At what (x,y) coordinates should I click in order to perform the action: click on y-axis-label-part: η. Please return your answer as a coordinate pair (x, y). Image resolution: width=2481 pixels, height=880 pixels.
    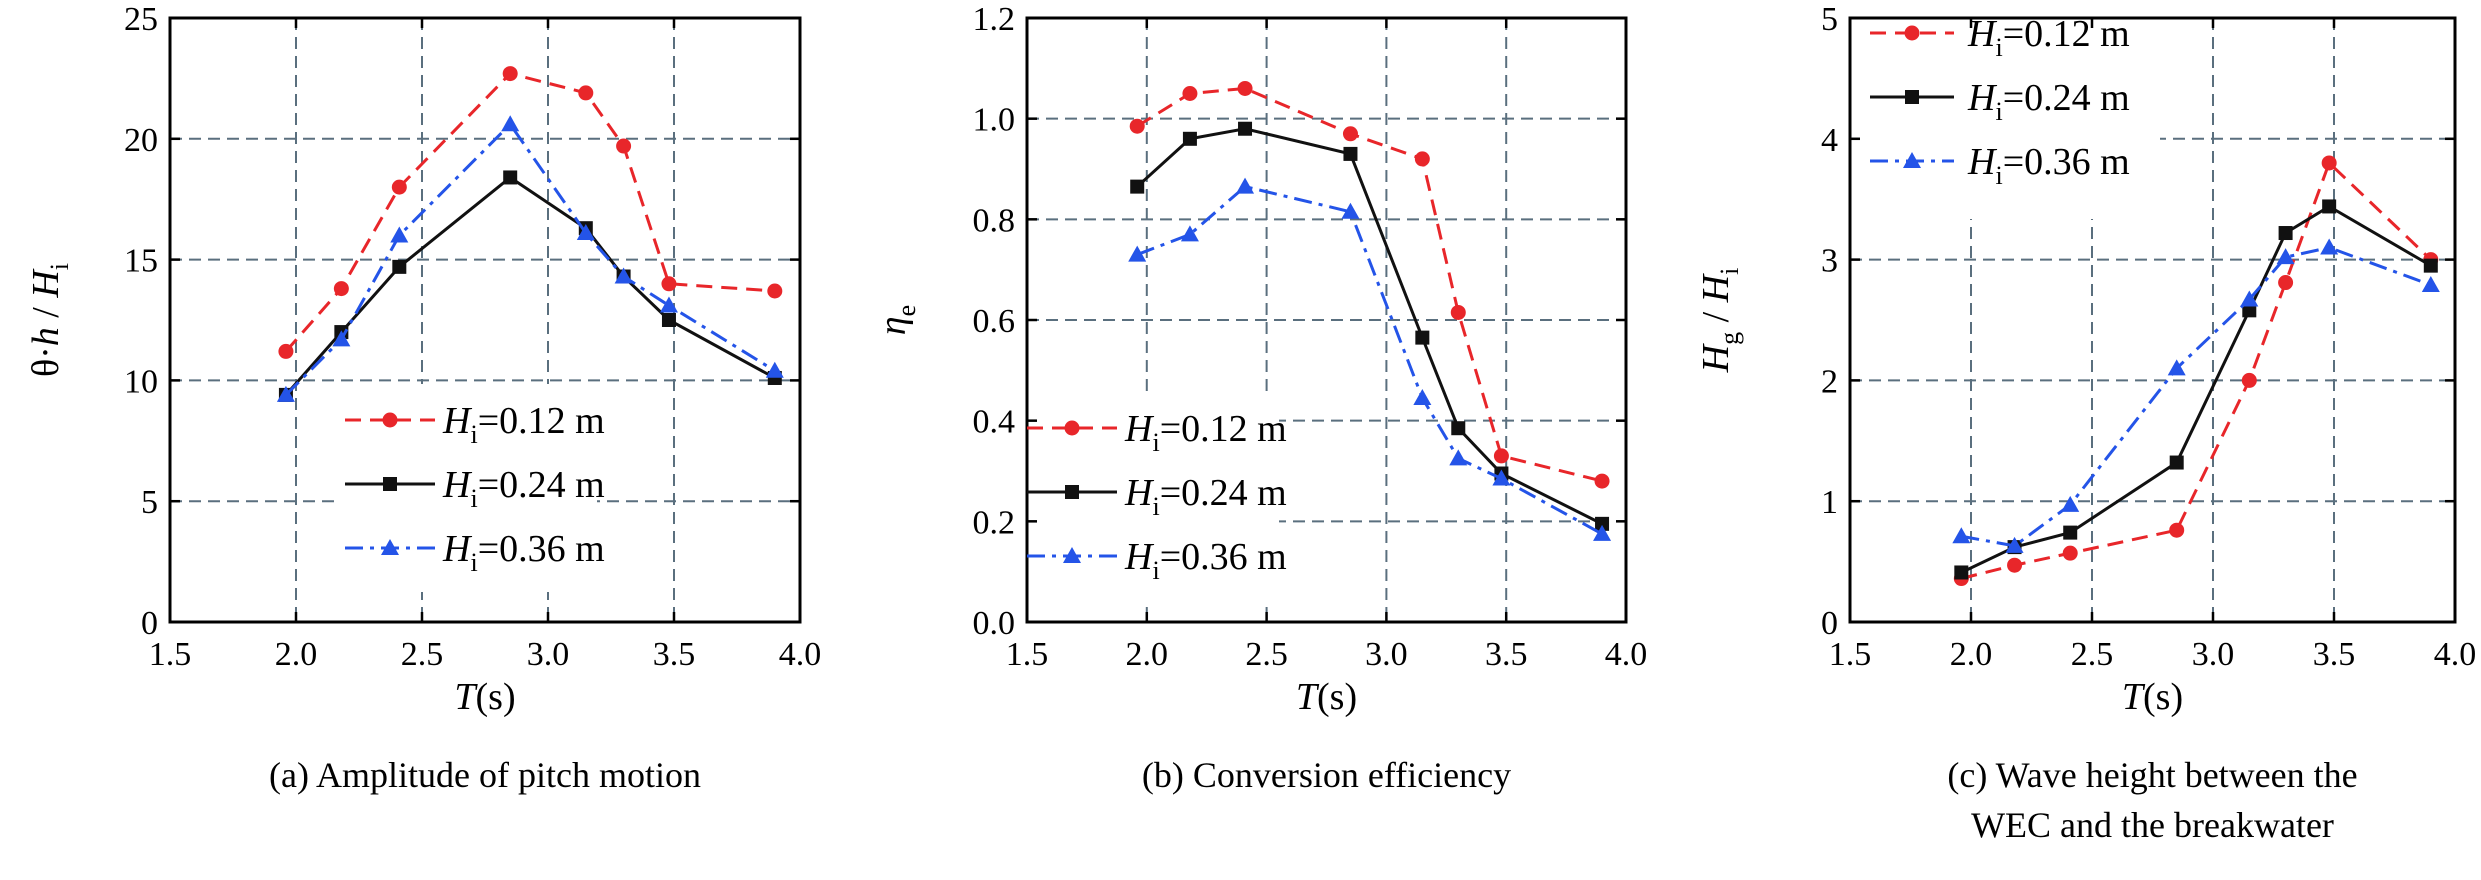
    Looking at the image, I should click on (893, 325).